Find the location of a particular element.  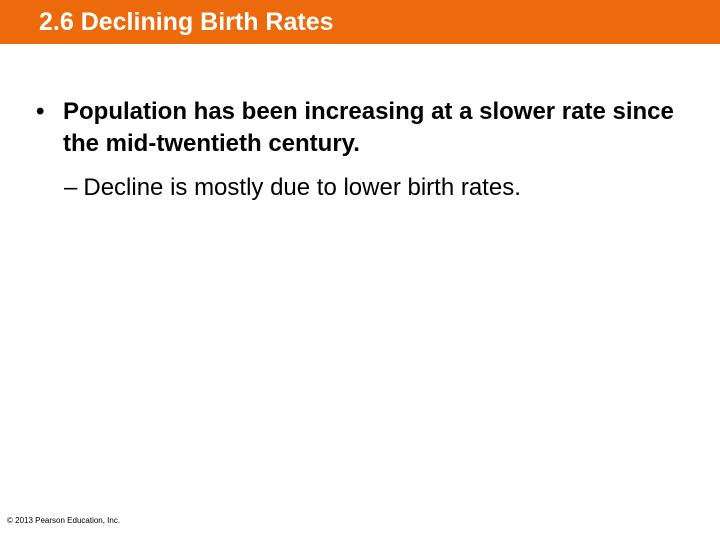

title-bar: 2.6 Declining Birth Rates is located at coordinates (360, 22).